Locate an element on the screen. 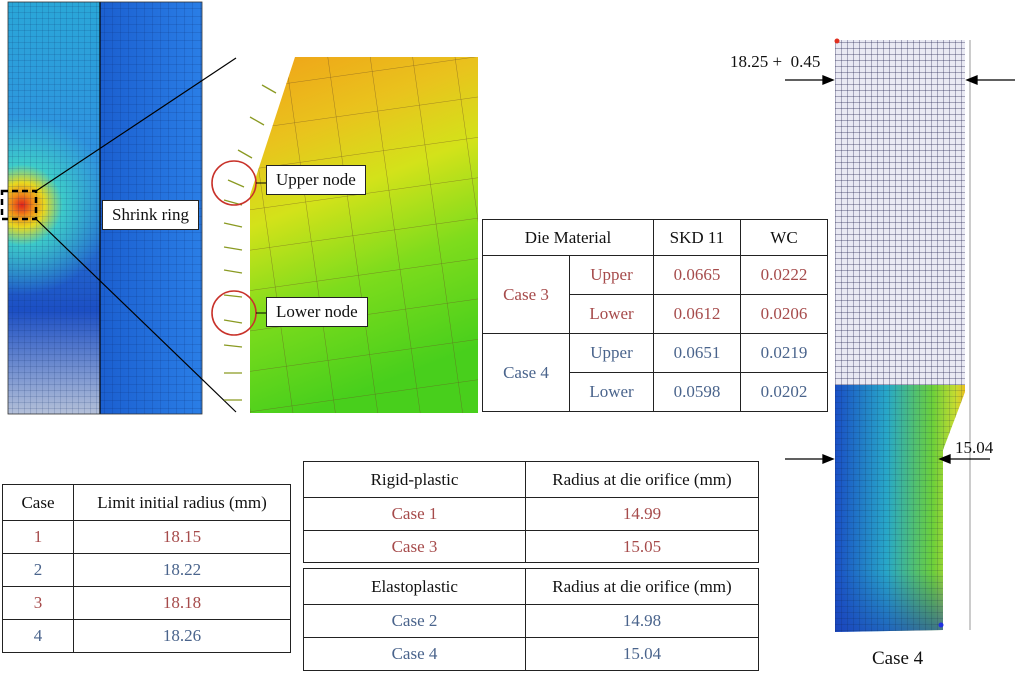 The height and width of the screenshot is (685, 1024). table-cell: Case 3 is located at coordinates (414, 546).